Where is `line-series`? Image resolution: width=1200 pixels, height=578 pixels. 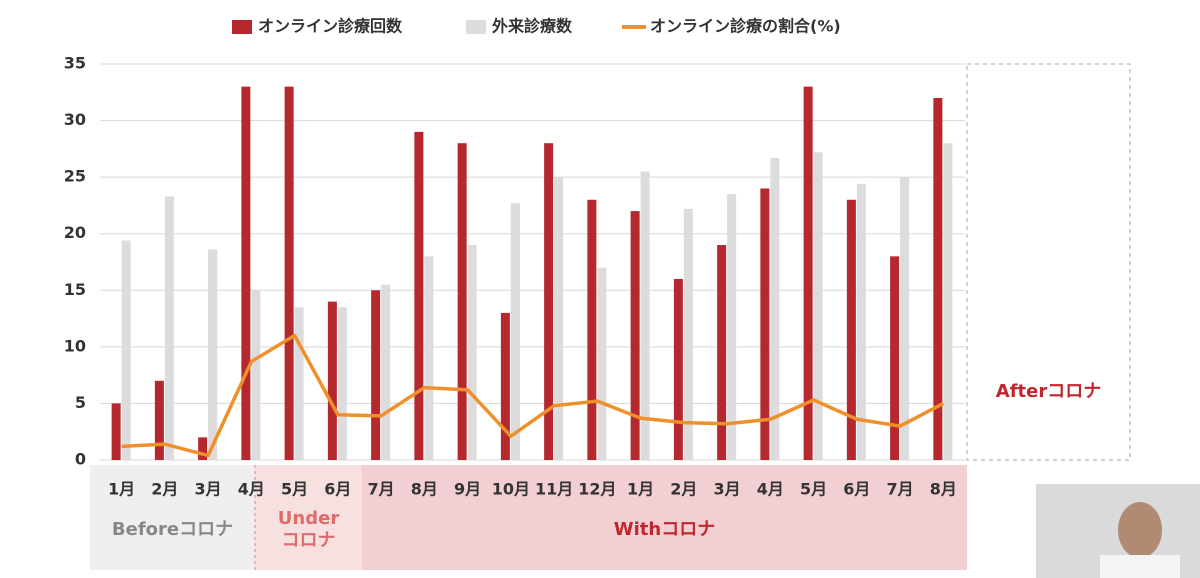 line-series is located at coordinates (533, 395).